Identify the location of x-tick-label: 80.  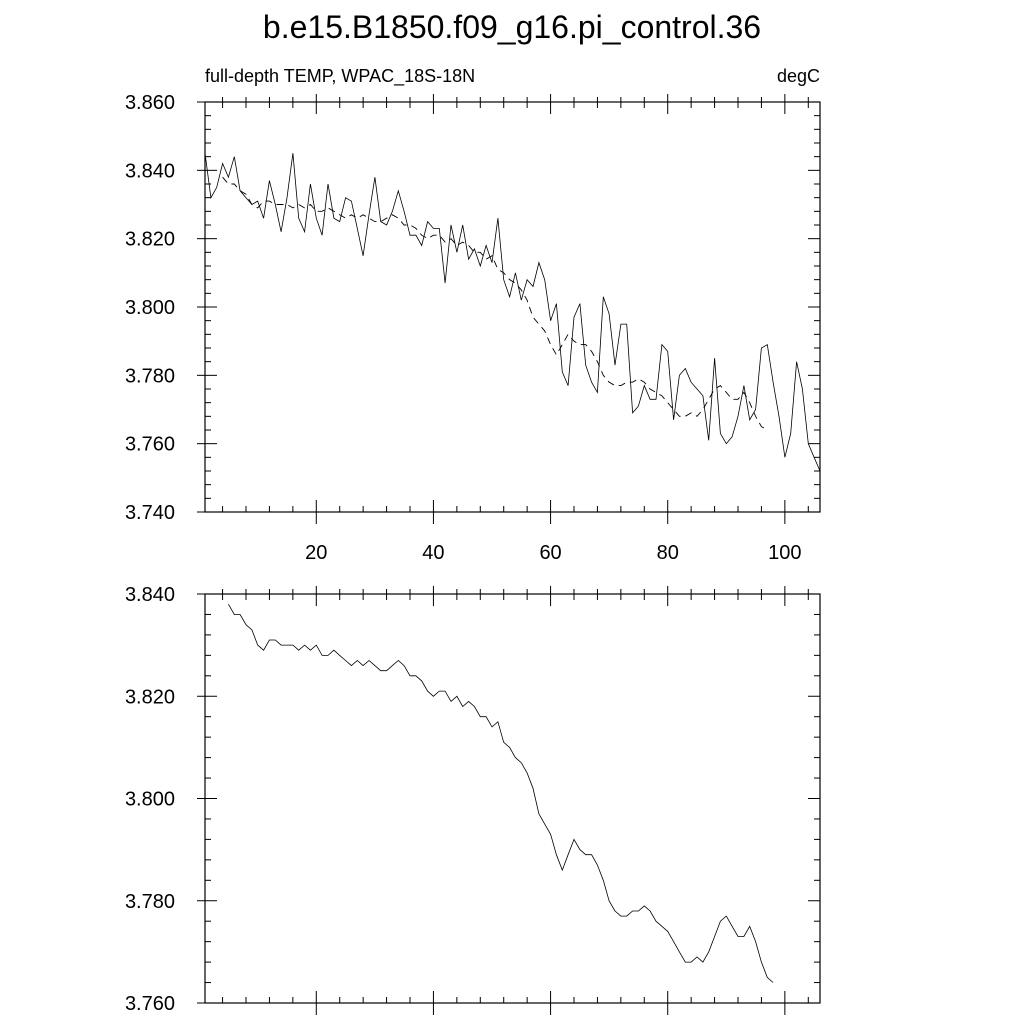
(668, 553).